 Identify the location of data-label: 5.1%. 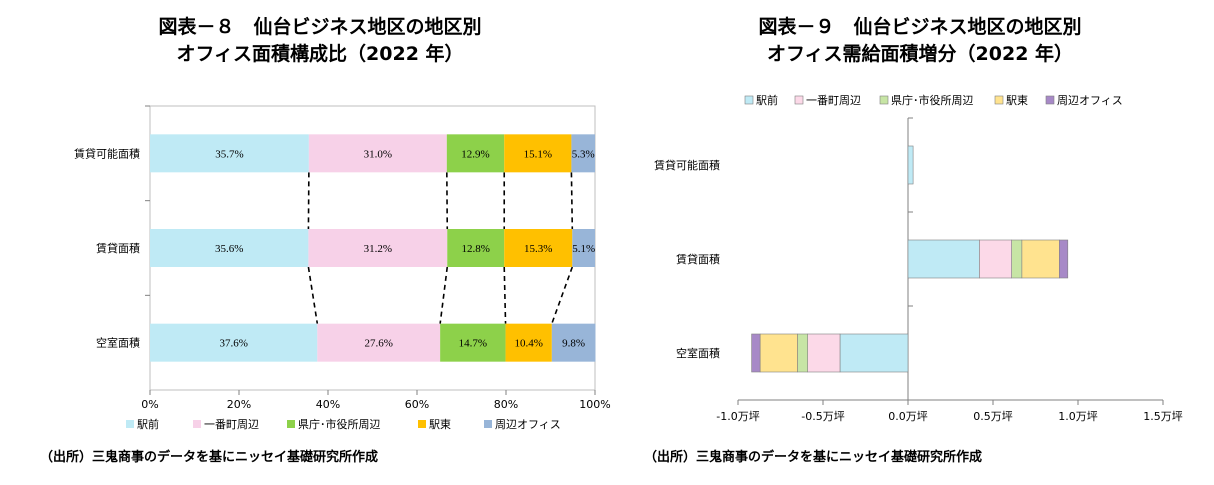
(583, 249).